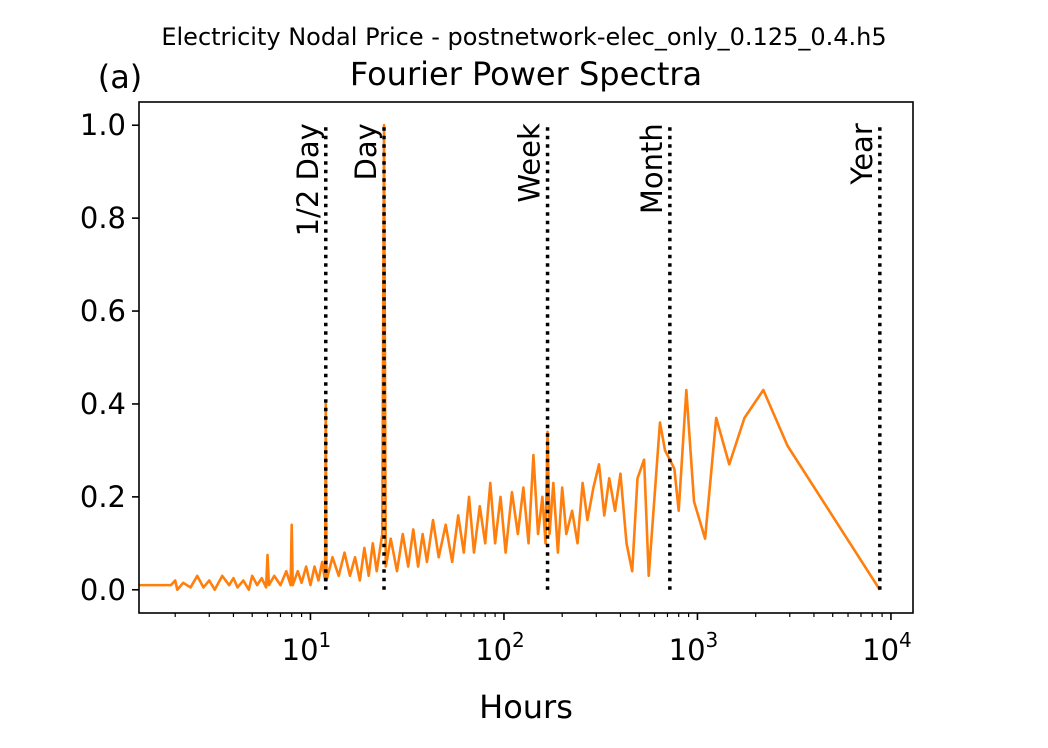 The image size is (1048, 748). Describe the element at coordinates (366, 151) in the screenshot. I see `reference-label-1: Day` at that location.